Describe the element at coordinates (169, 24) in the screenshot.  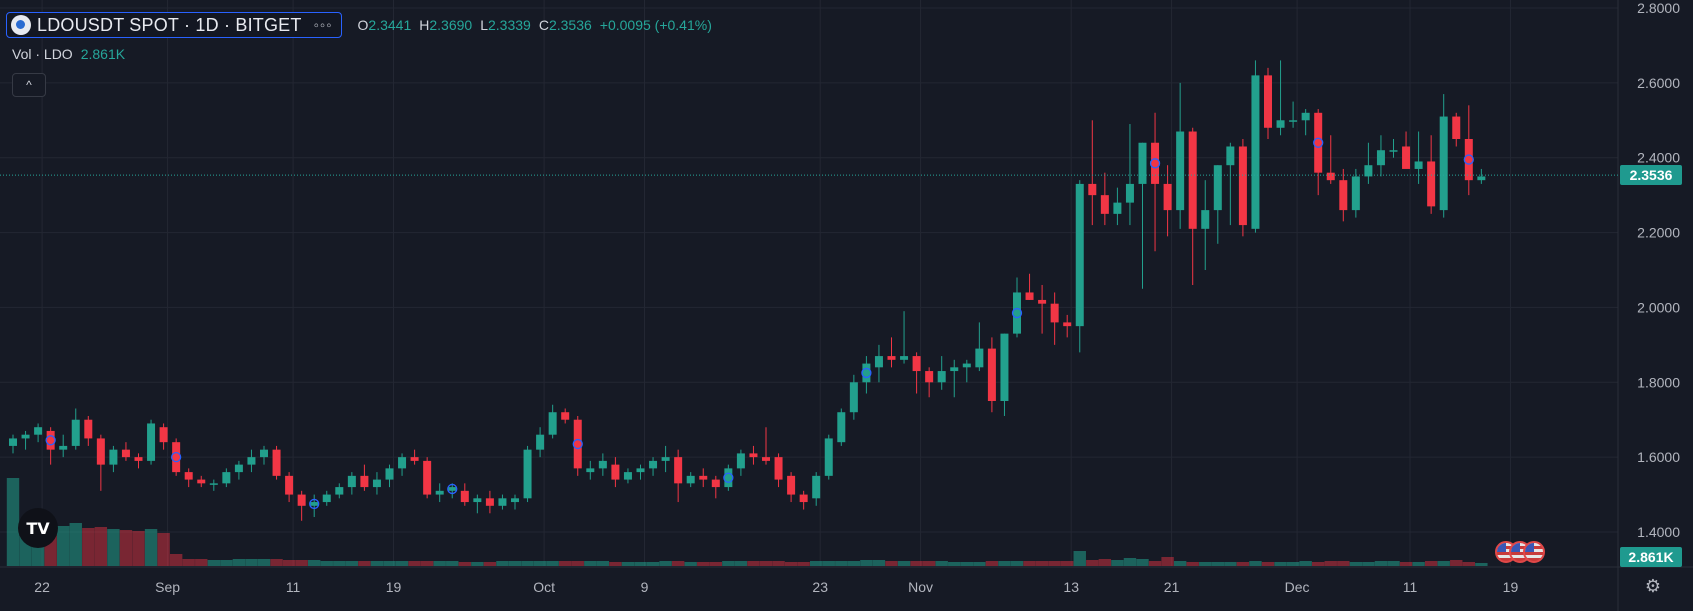
I see `symbol-title: LDOUSDT SPOT · 1D · BITGET` at that location.